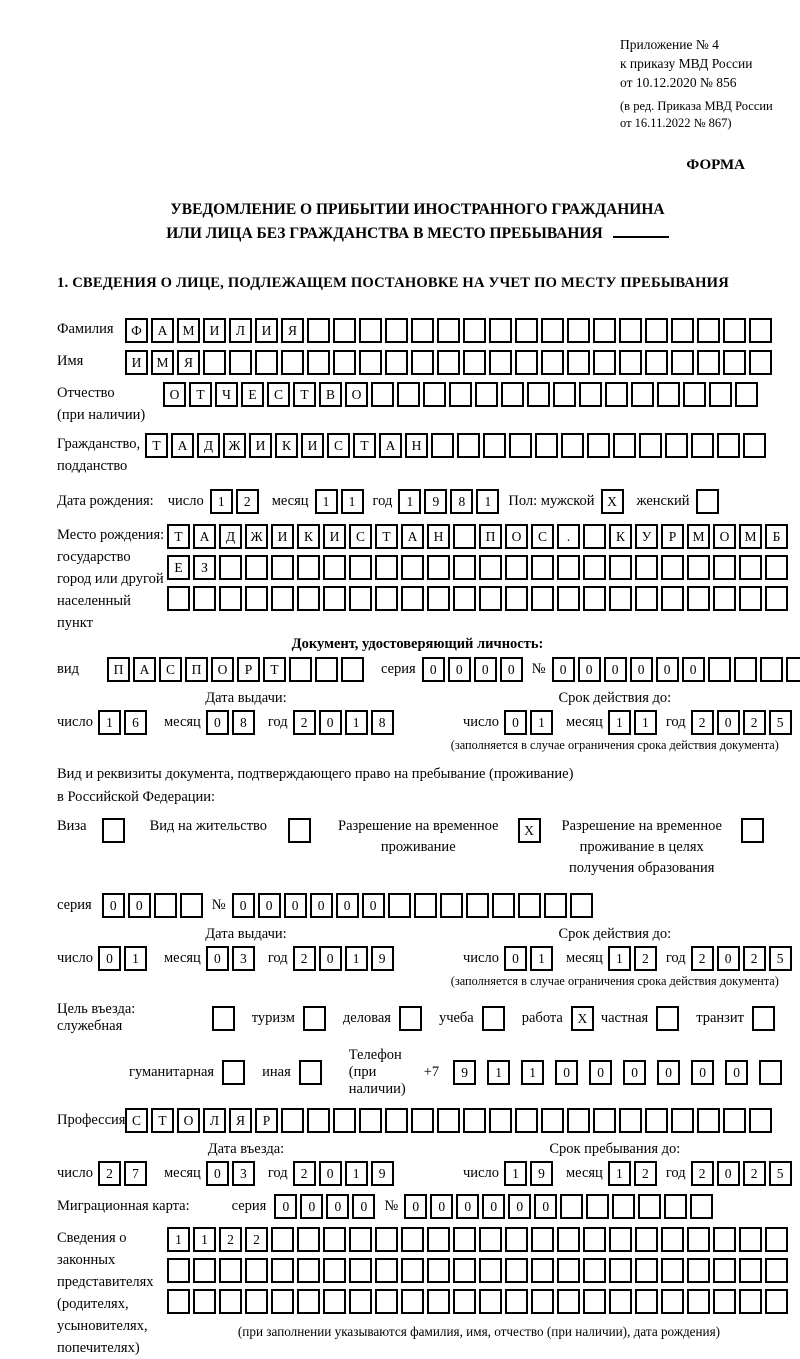  What do you see at coordinates (438, 537) in the screenshot?
I see `char-cell: Н` at bounding box center [438, 537].